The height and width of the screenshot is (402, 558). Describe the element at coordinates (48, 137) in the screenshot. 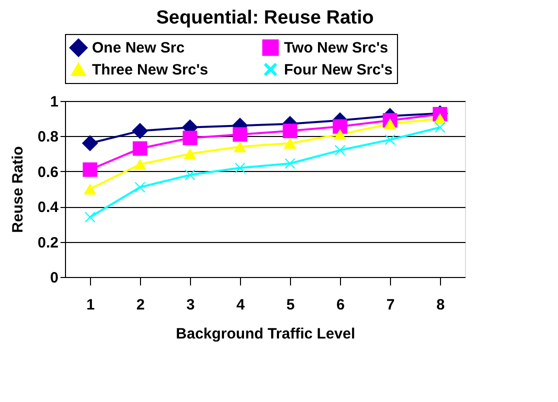

I see `y-tick-label: 0.8` at that location.